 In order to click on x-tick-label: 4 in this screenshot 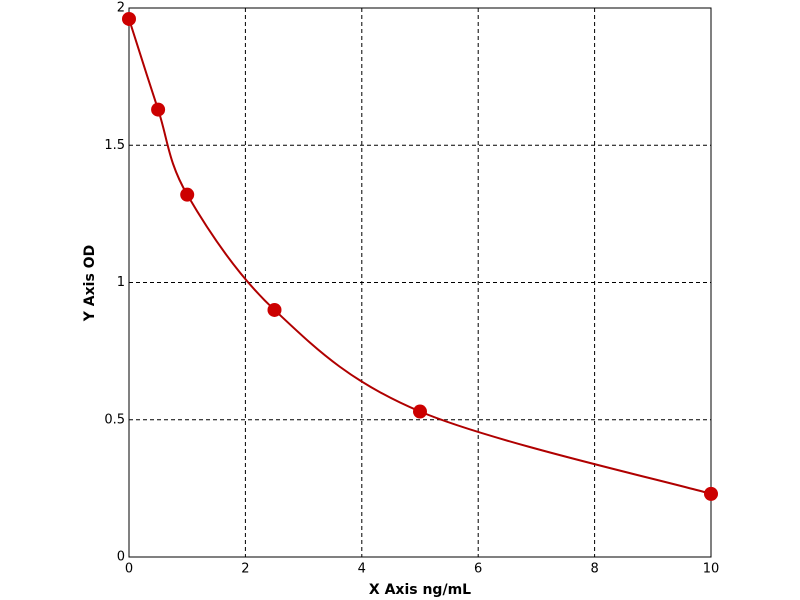, I will do `click(362, 569)`.